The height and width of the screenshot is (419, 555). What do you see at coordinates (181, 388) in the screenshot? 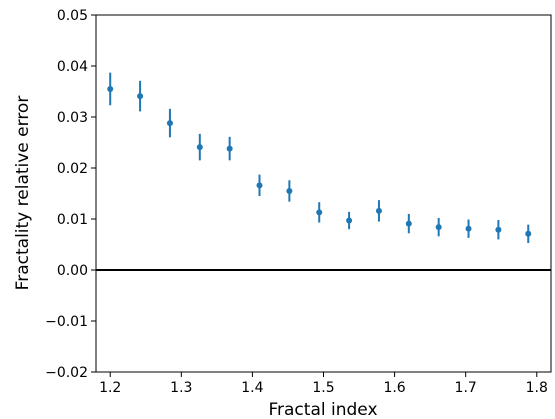
I see `x-tick-label: 1.3` at bounding box center [181, 388].